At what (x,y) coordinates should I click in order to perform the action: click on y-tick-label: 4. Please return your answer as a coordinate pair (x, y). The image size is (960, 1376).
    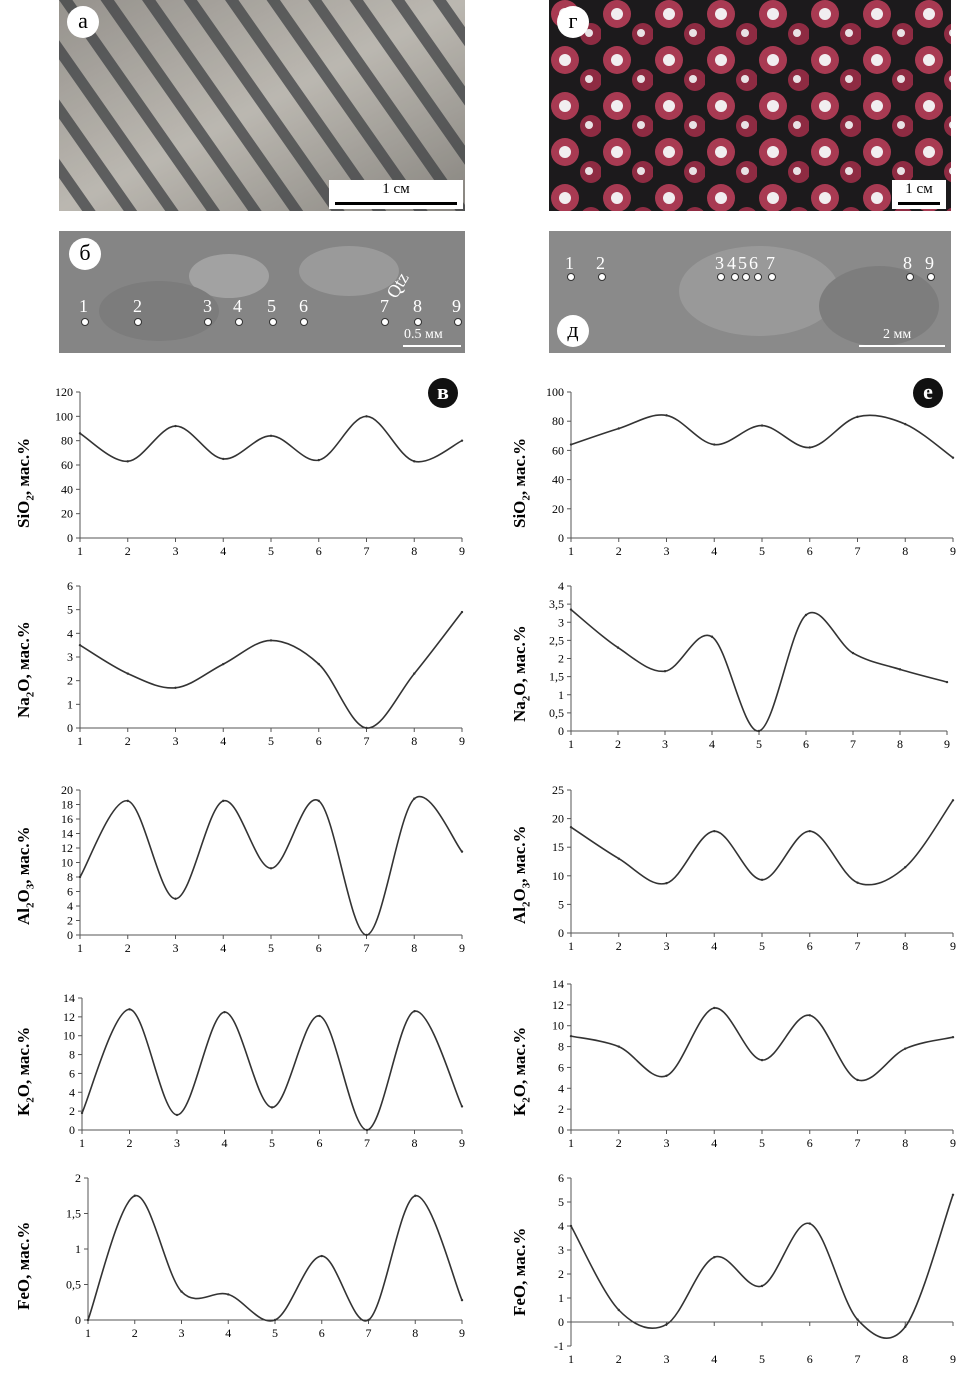
    Looking at the image, I should click on (70, 906).